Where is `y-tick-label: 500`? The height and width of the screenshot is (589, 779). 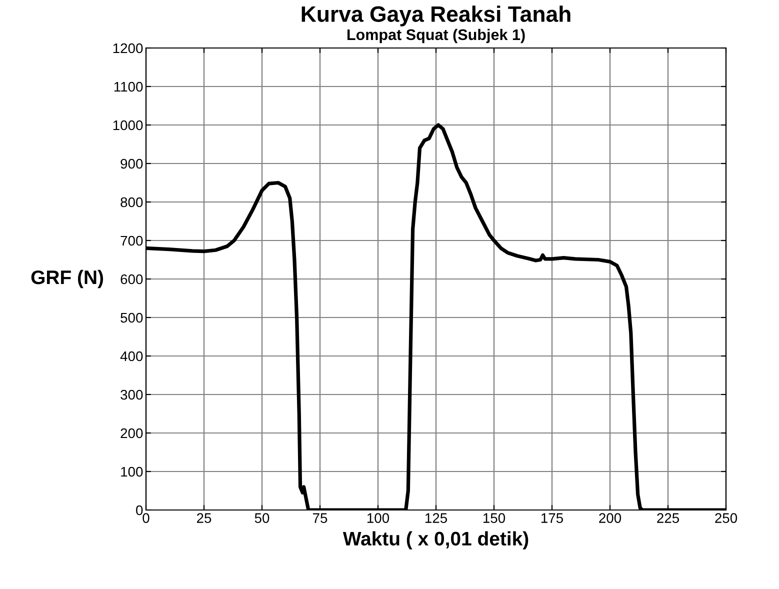 y-tick-label: 500 is located at coordinates (131, 317).